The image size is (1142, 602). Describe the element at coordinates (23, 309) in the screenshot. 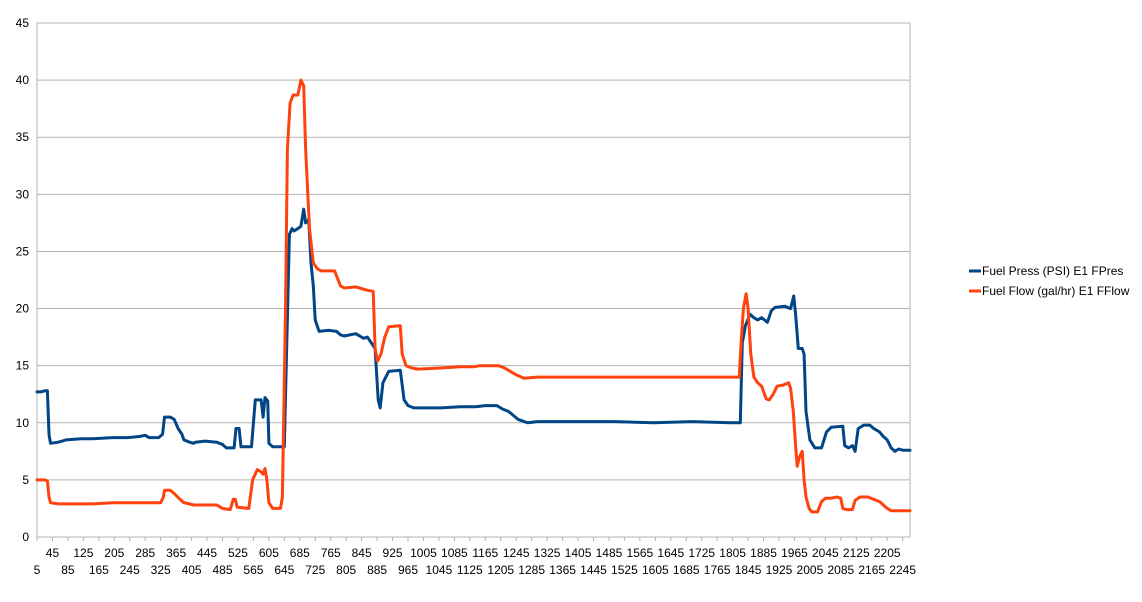

I see `y-tick-label: 20` at that location.